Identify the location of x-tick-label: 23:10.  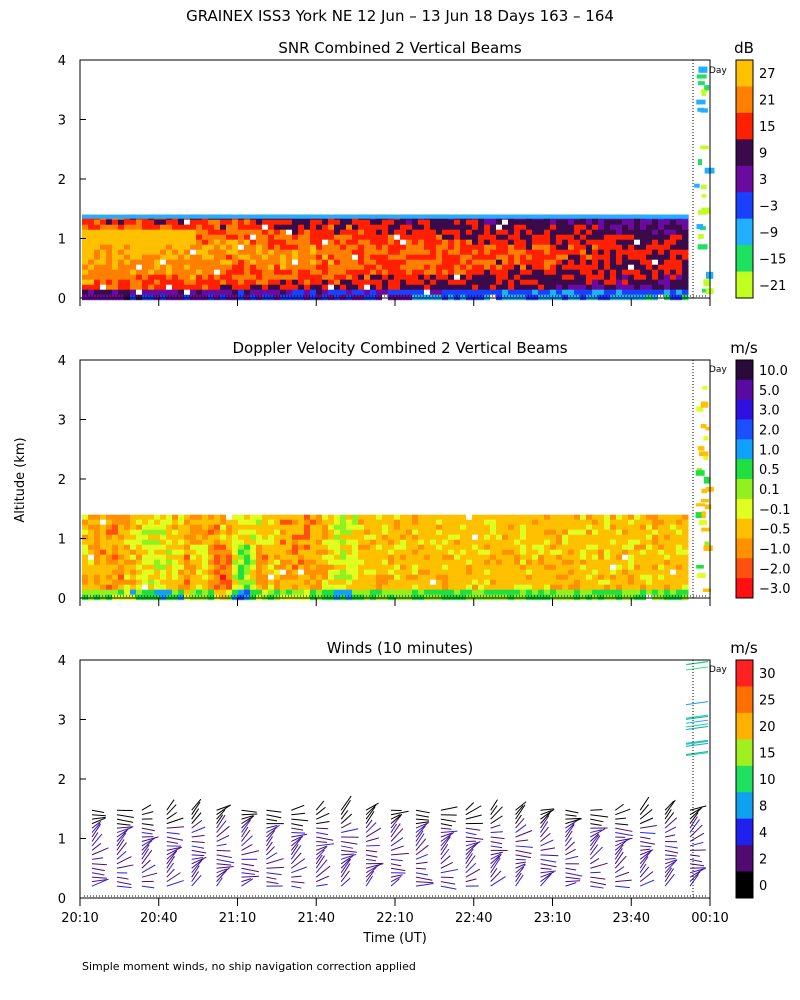
(552, 918).